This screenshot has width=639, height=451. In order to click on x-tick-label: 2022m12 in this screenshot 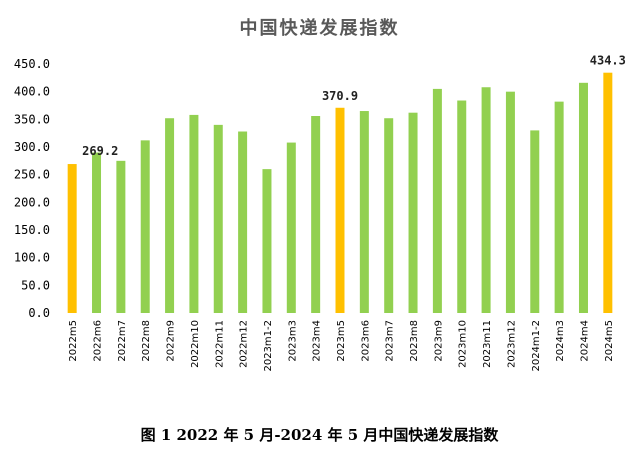, I will do `click(244, 344)`.